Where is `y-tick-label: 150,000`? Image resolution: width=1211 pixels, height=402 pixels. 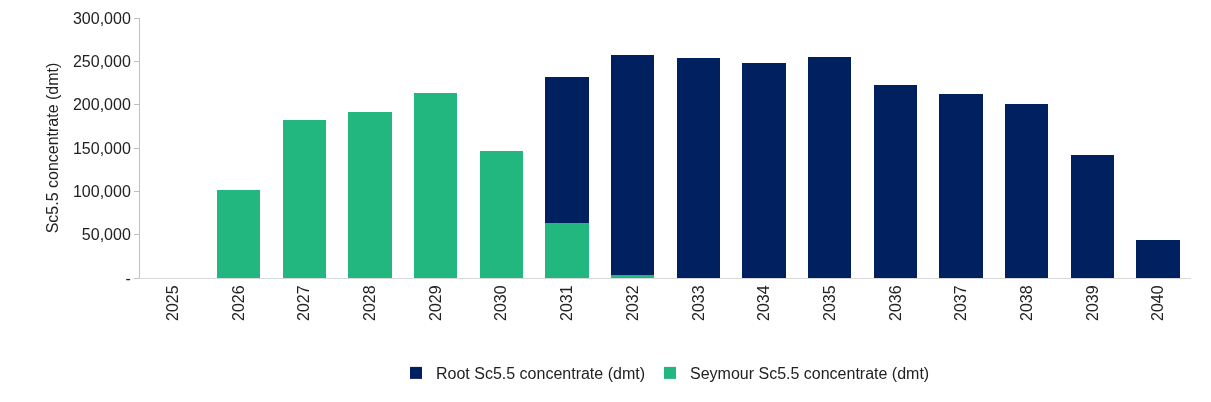 y-tick-label: 150,000 is located at coordinates (101, 148).